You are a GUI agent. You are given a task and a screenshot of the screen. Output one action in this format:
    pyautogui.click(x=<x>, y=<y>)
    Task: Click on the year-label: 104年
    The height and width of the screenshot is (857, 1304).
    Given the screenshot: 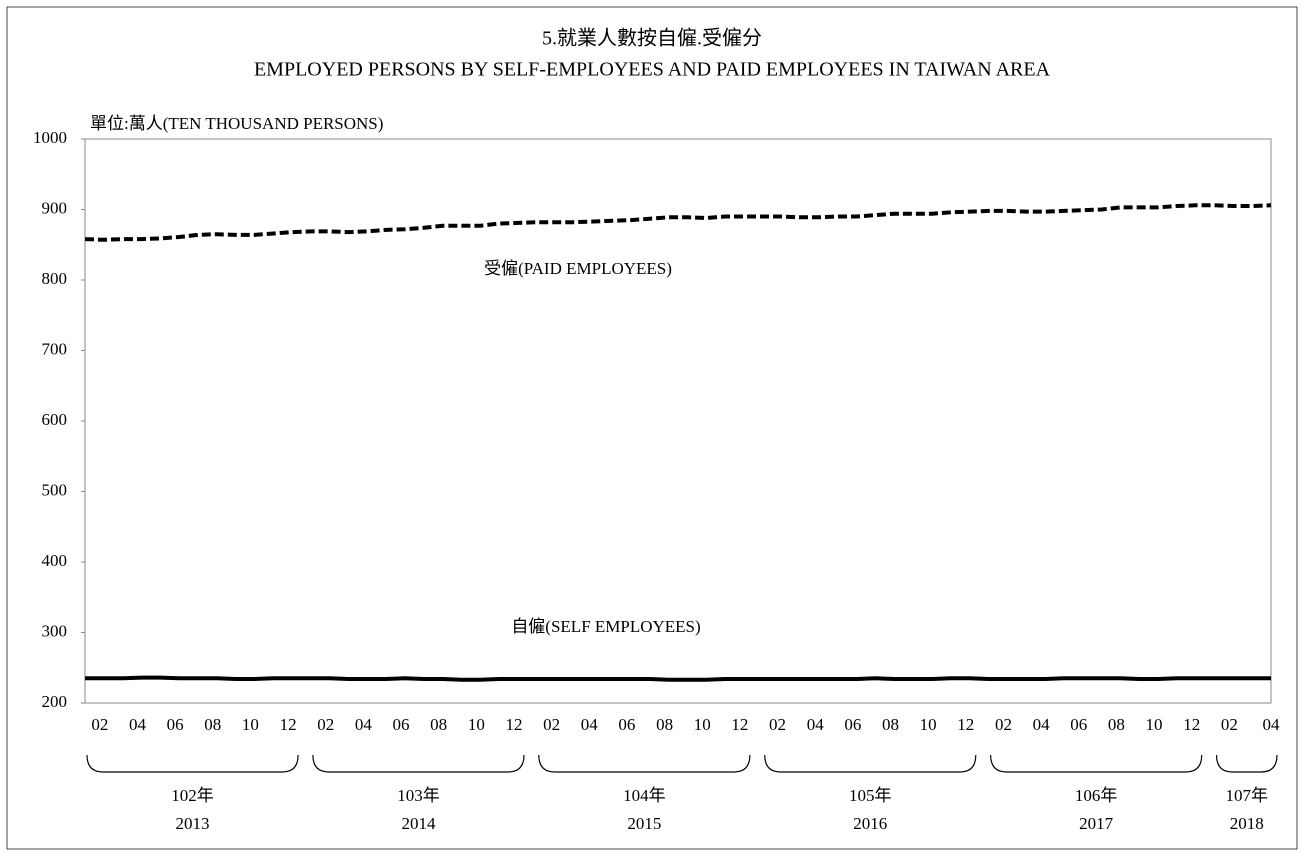 What is the action you would take?
    pyautogui.click(x=644, y=795)
    